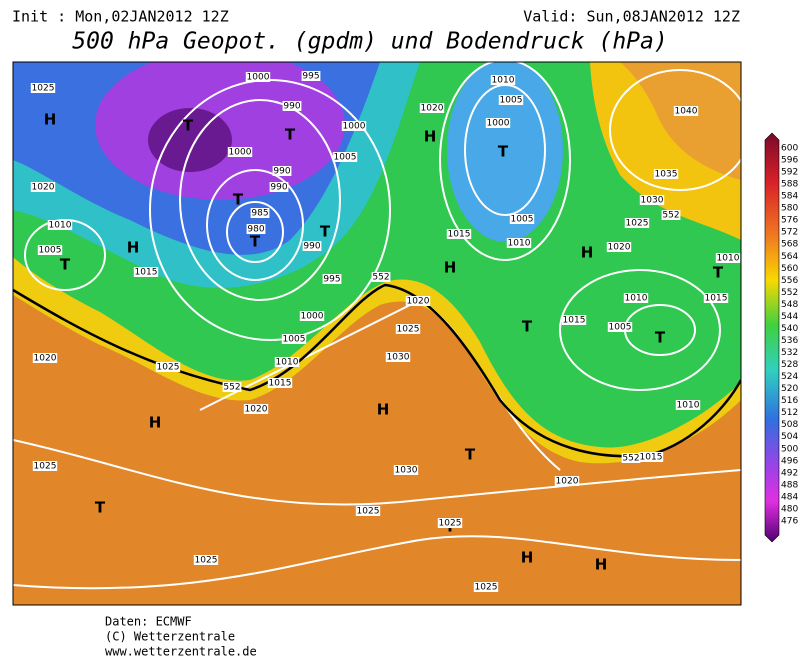 This screenshot has height=671, width=812. I want to click on legend-label: 500, so click(789, 449).